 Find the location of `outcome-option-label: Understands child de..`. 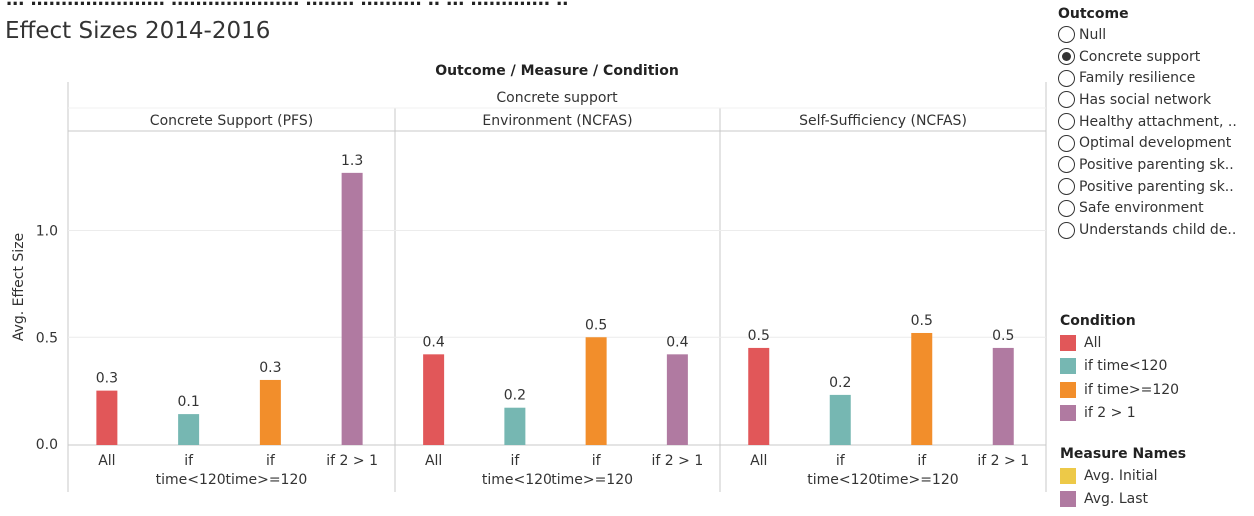

outcome-option-label: Understands child de.. is located at coordinates (1158, 230).